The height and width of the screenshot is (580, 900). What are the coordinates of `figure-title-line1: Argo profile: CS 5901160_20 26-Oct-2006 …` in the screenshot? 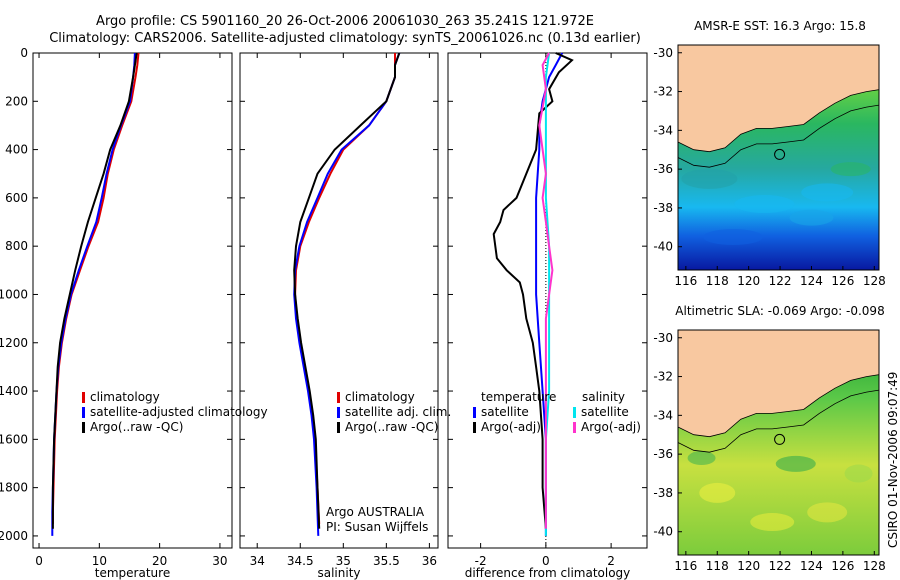 It's located at (345, 21).